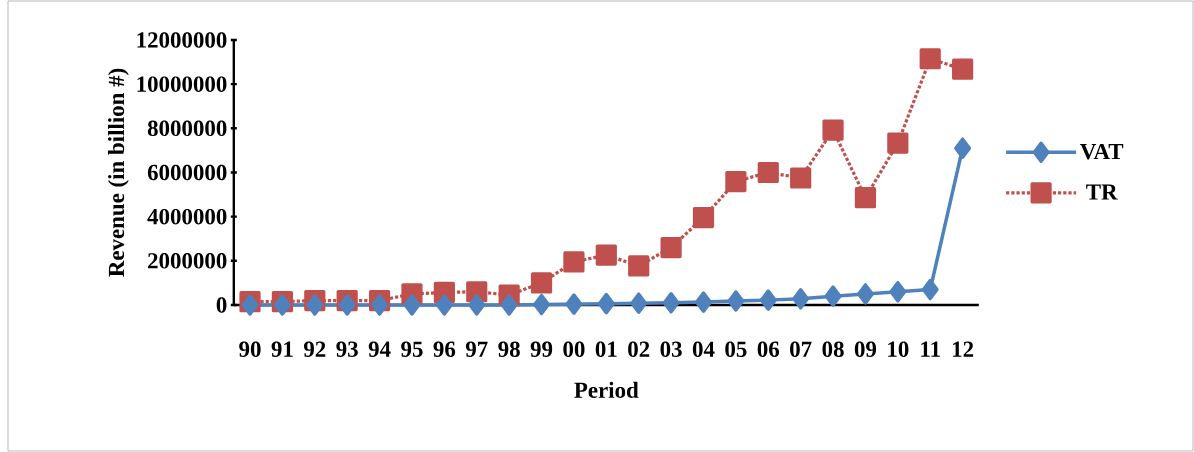 The image size is (1194, 452). I want to click on x-tick-label: 94, so click(379, 349).